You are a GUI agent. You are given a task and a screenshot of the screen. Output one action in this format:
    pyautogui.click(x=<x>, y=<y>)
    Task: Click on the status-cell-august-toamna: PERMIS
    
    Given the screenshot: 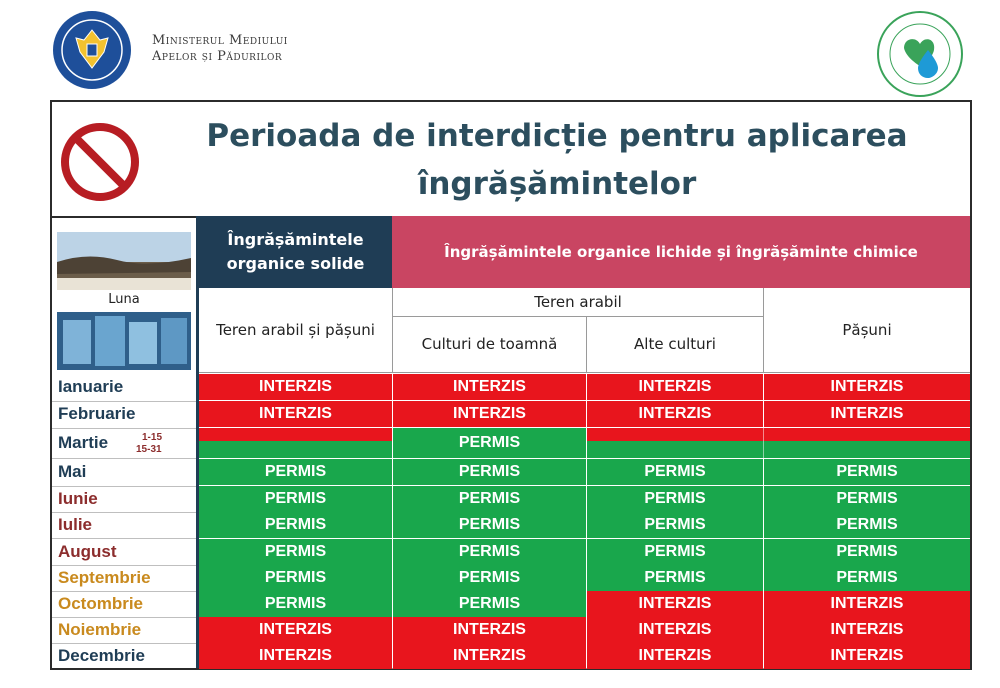 What is the action you would take?
    pyautogui.click(x=489, y=552)
    